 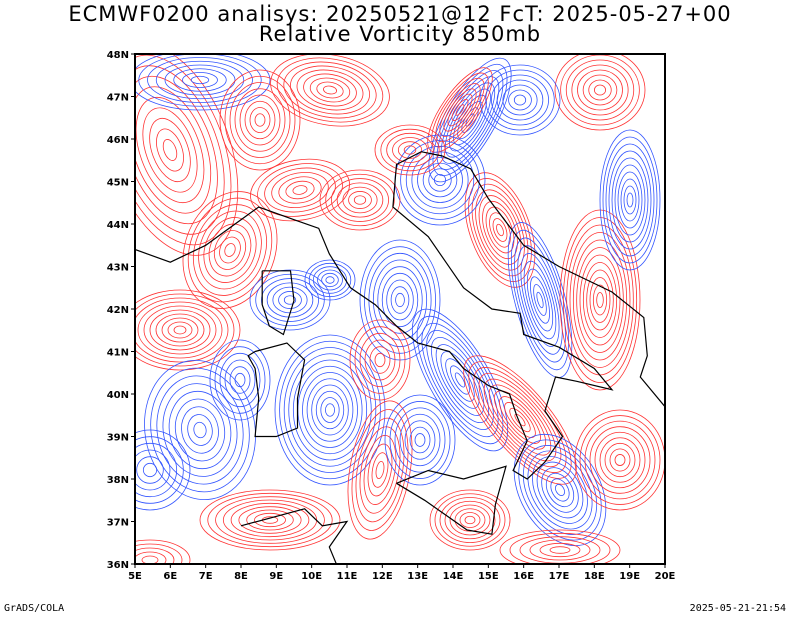 I want to click on footer-credit: GrADS/COLA, so click(x=34, y=608).